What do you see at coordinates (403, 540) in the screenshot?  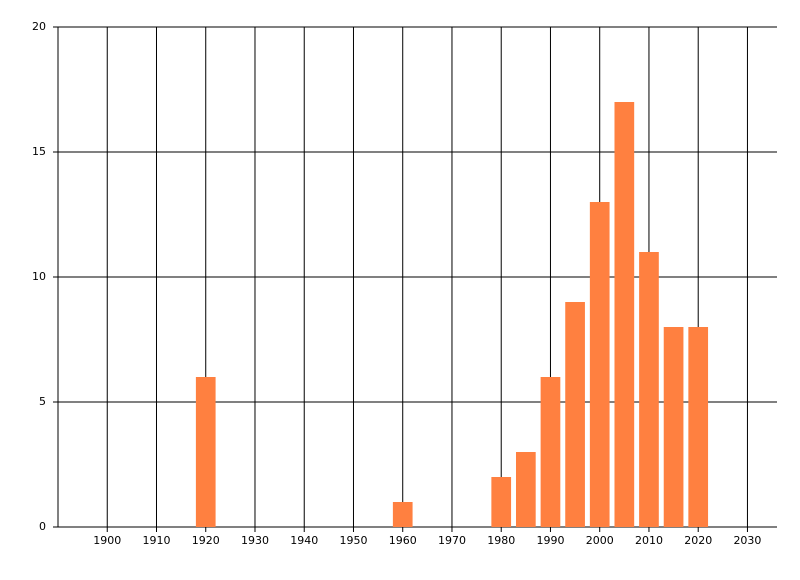 I see `x-tick-label: 1960` at bounding box center [403, 540].